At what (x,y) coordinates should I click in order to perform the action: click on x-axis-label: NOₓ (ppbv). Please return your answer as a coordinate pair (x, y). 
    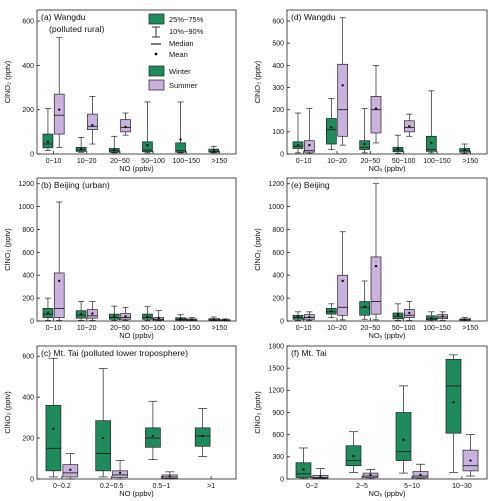
    Looking at the image, I should click on (387, 168).